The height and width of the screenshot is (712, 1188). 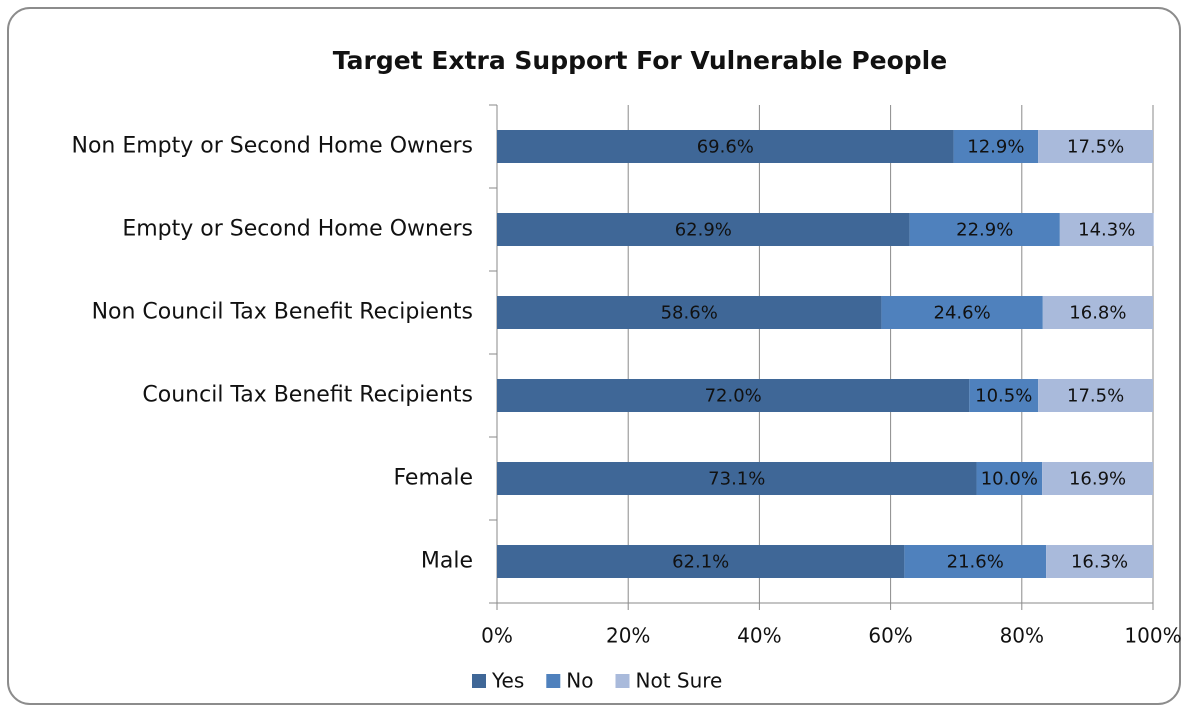 I want to click on data-label: 72.0%, so click(x=733, y=396).